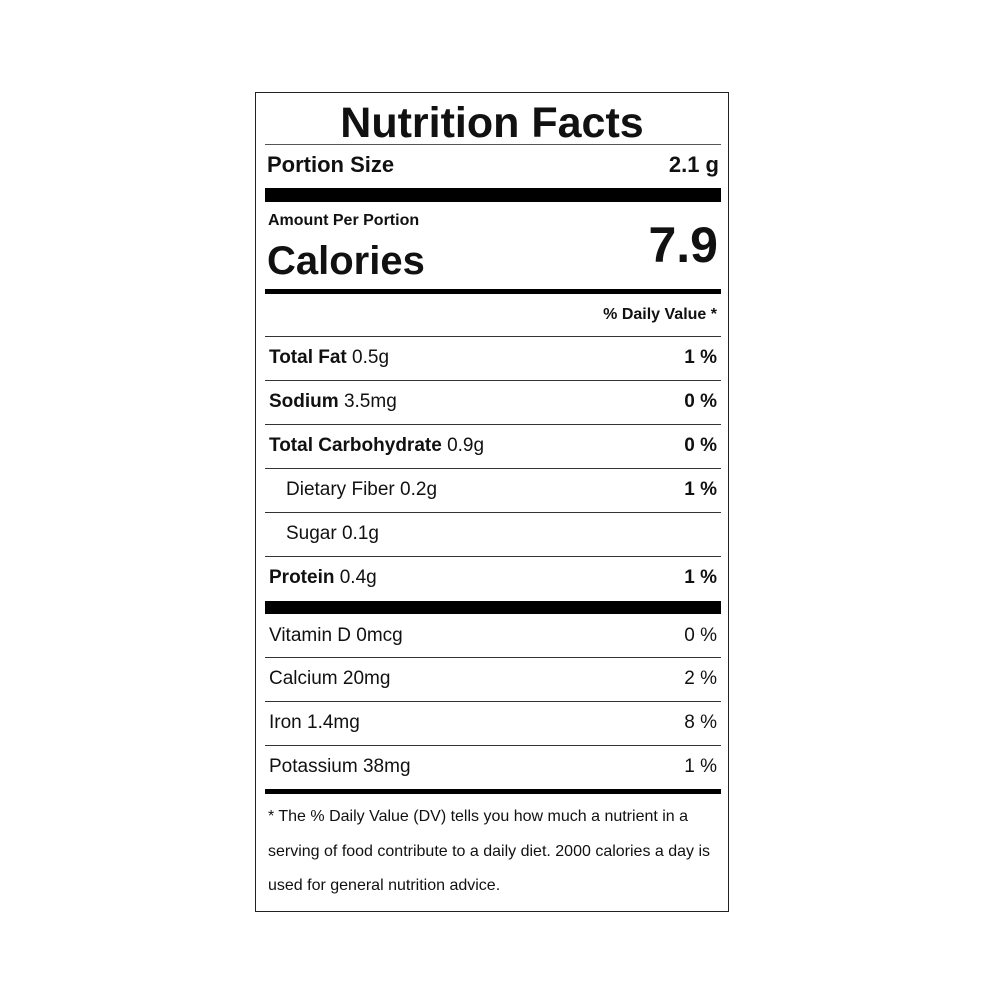 Image resolution: width=1000 pixels, height=1000 pixels. What do you see at coordinates (493, 679) in the screenshot?
I see `vitamin-row-calcium: Calcium 20mg 2 %` at bounding box center [493, 679].